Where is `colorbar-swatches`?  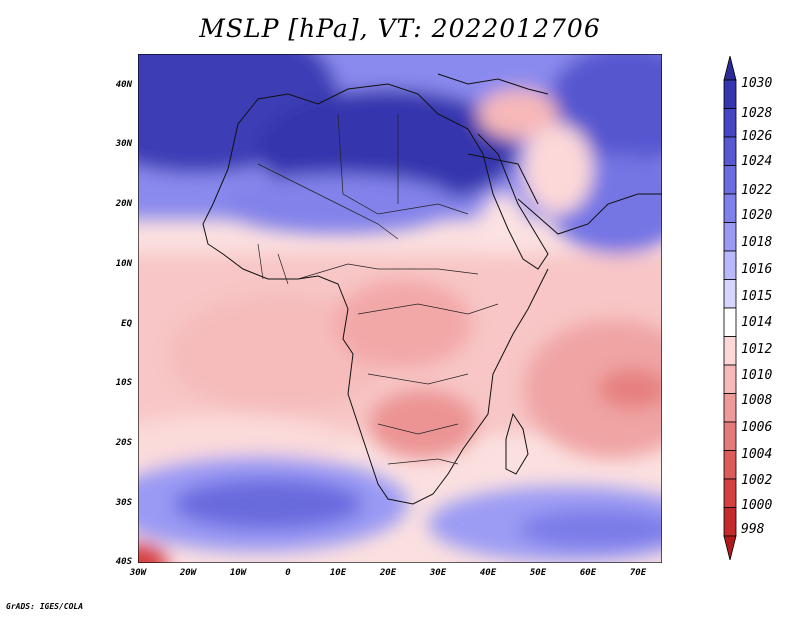 colorbar-swatches is located at coordinates (730, 308).